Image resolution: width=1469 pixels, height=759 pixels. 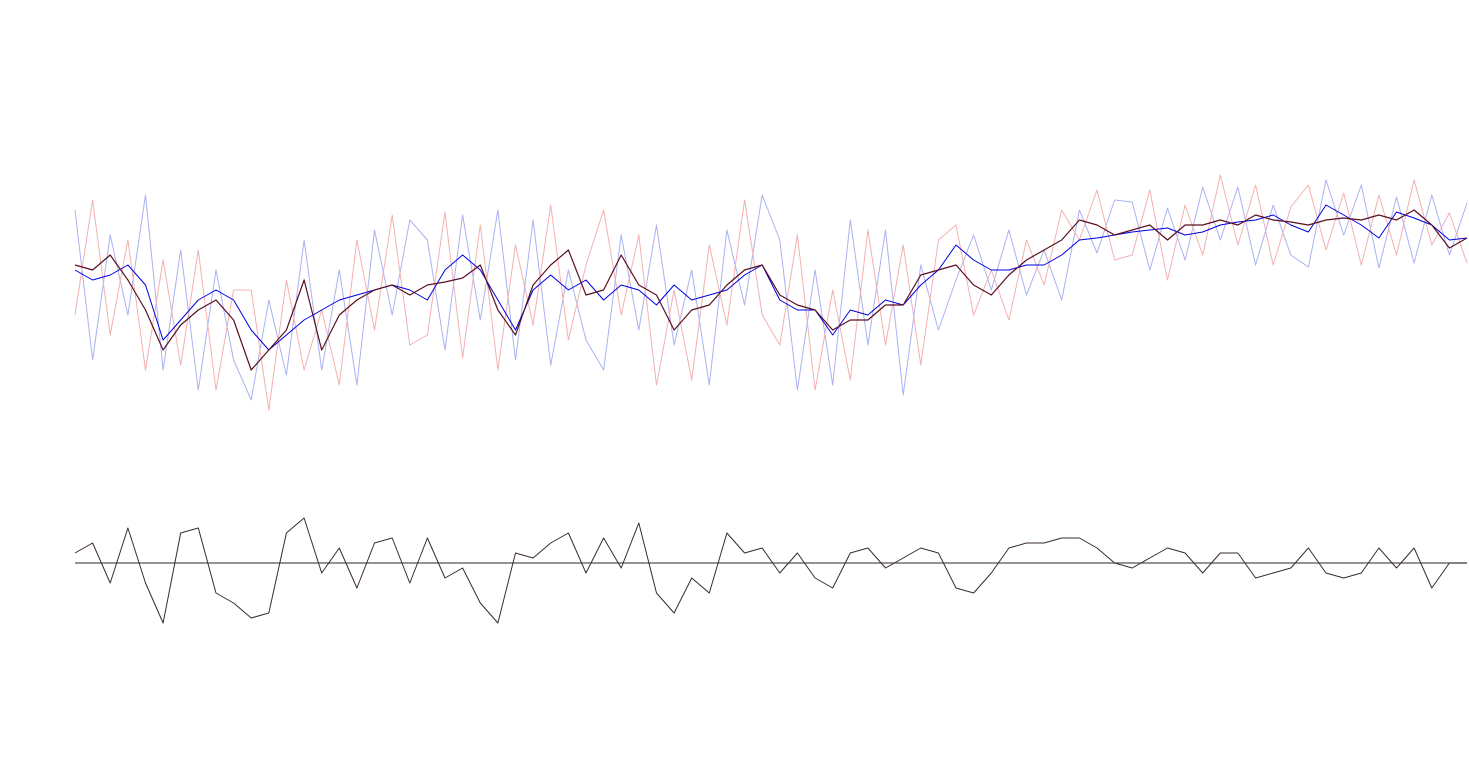 What do you see at coordinates (770, 570) in the screenshot?
I see `series-line` at bounding box center [770, 570].